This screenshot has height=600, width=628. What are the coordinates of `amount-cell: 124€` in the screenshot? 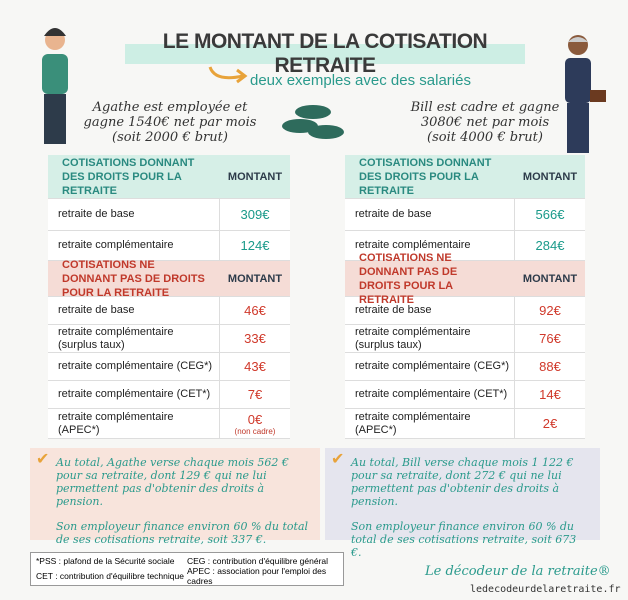 It's located at (254, 245).